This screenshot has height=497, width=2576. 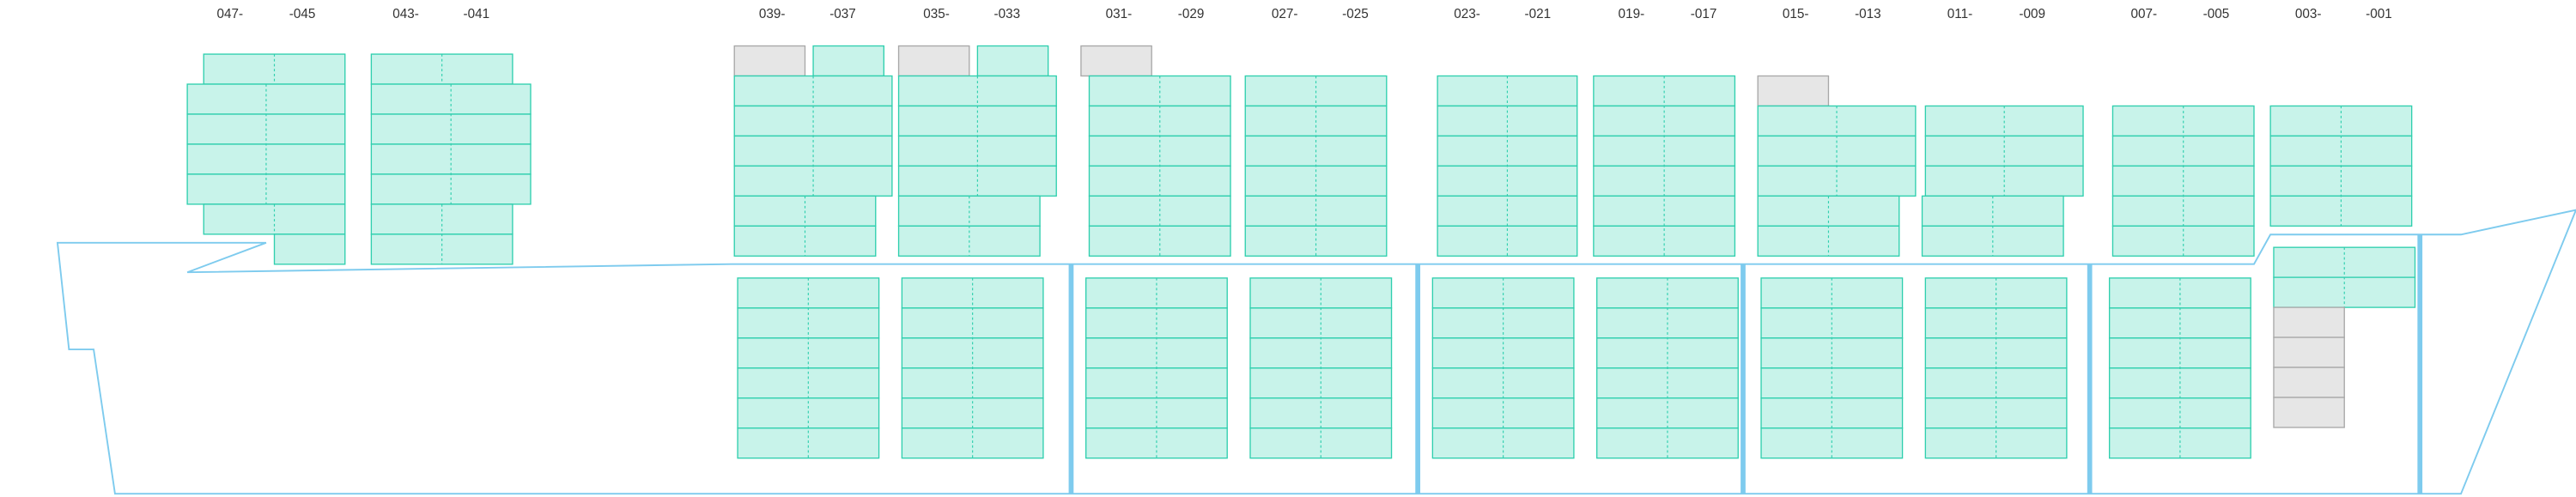 I want to click on bay-label: 031-, so click(x=1119, y=14).